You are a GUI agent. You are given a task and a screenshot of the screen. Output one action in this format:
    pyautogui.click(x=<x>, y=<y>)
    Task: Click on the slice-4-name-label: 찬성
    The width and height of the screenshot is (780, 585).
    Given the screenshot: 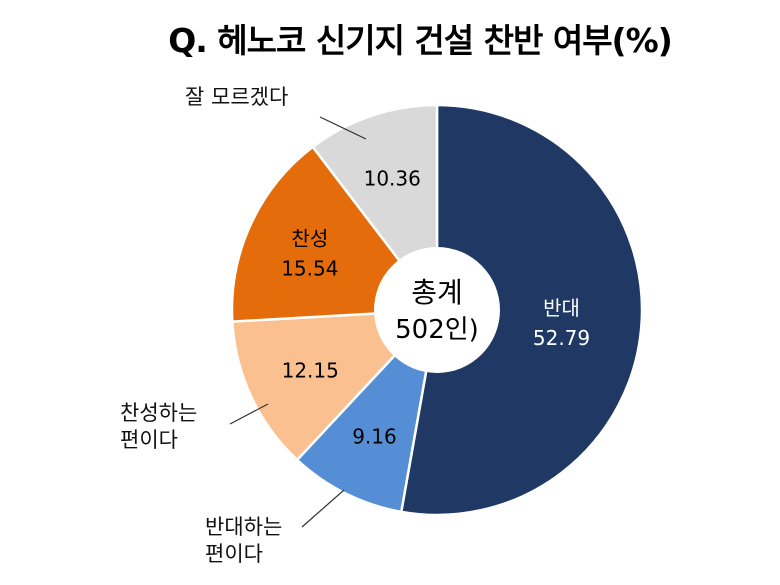 What is the action you would take?
    pyautogui.click(x=309, y=238)
    